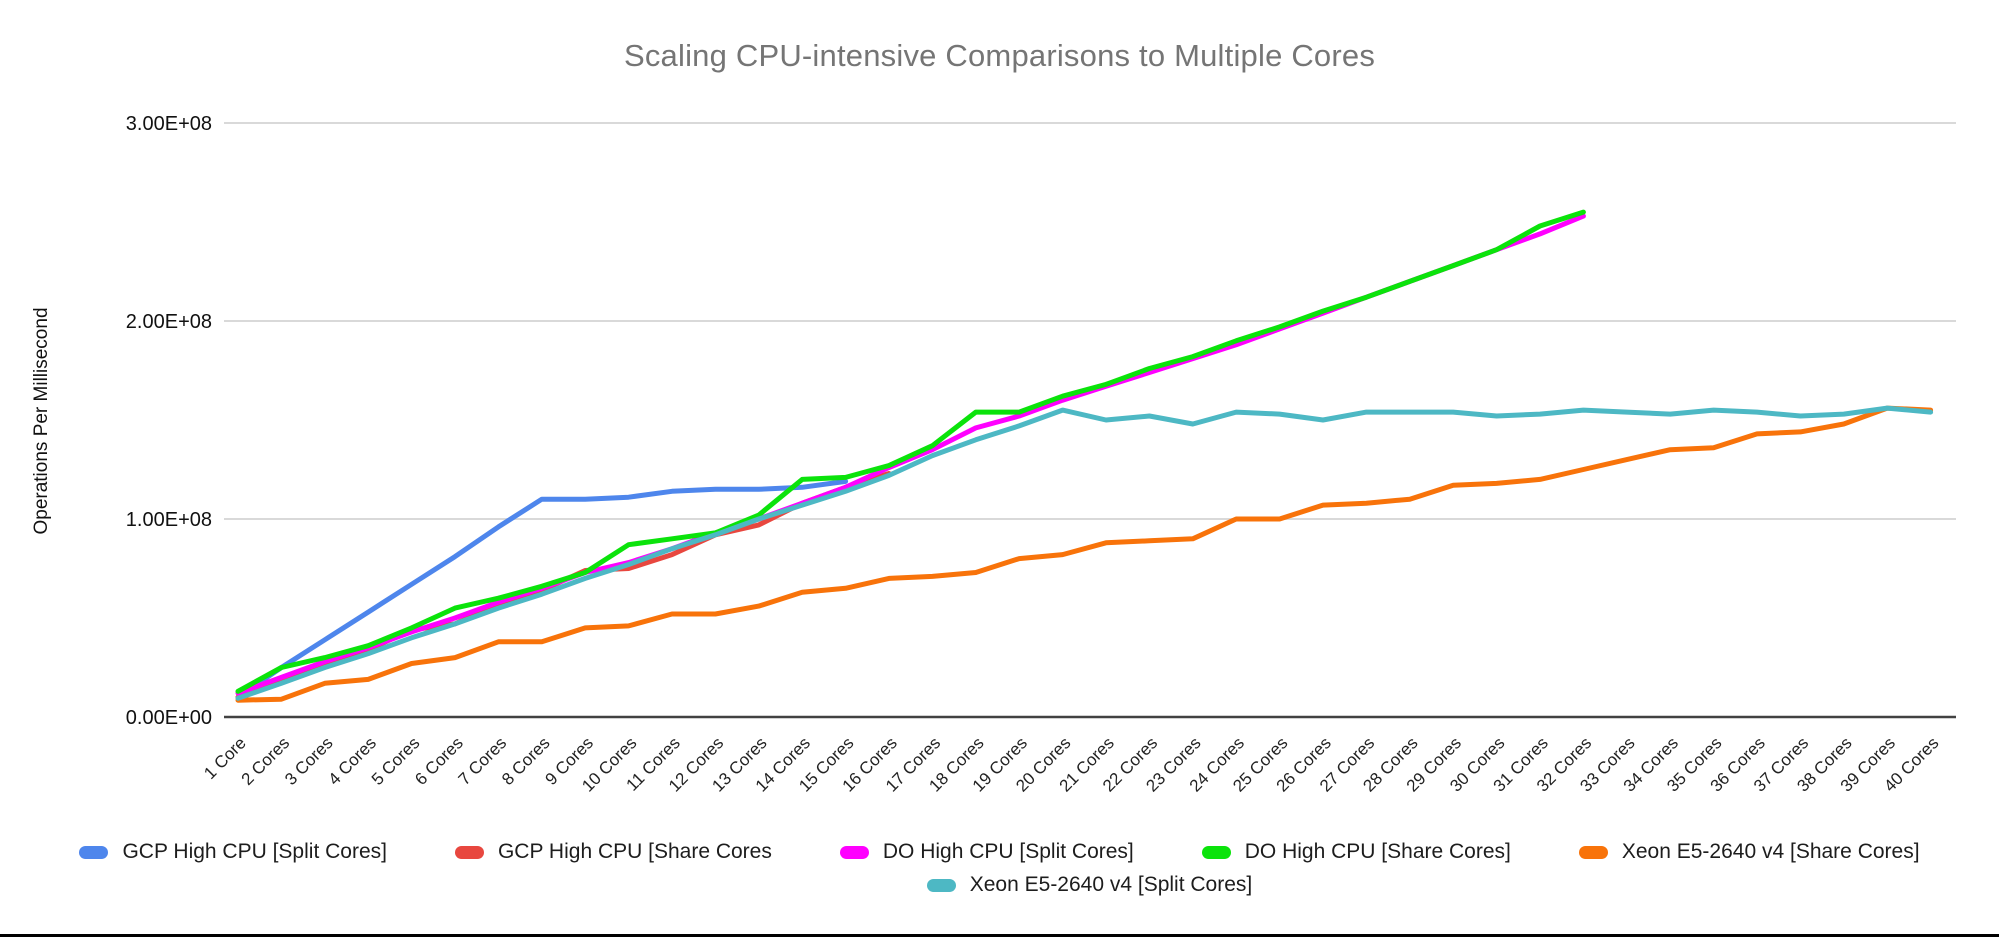  Describe the element at coordinates (634, 851) in the screenshot. I see `legend-label: GCP High CPU [Share Cores` at that location.